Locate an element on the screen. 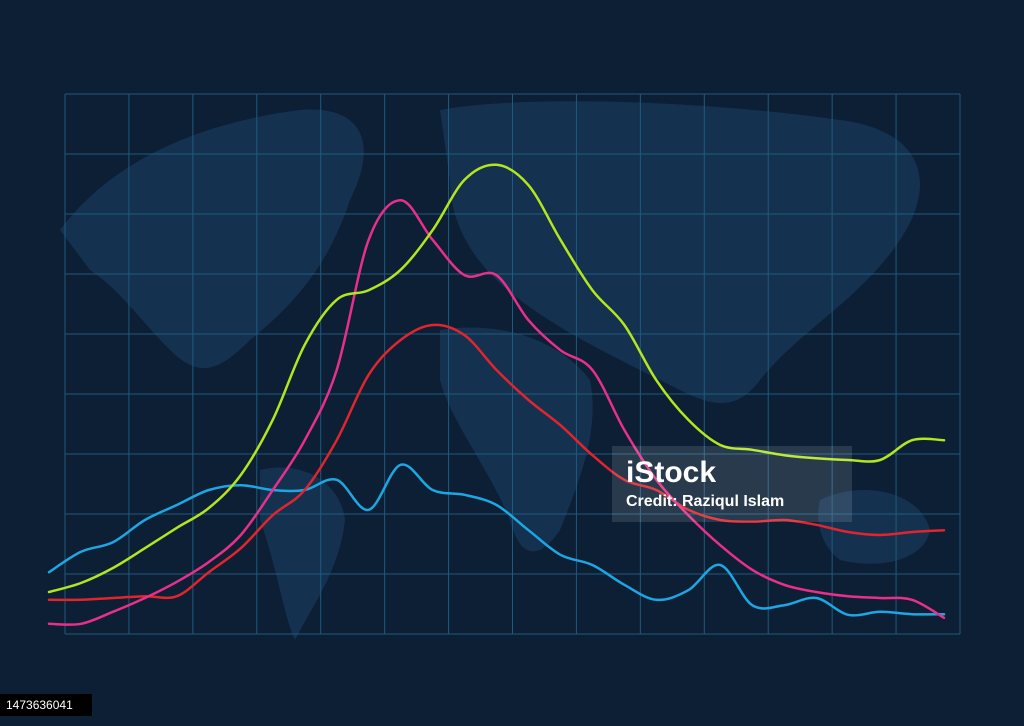 Image resolution: width=1024 pixels, height=726 pixels. id-box is located at coordinates (46, 705).